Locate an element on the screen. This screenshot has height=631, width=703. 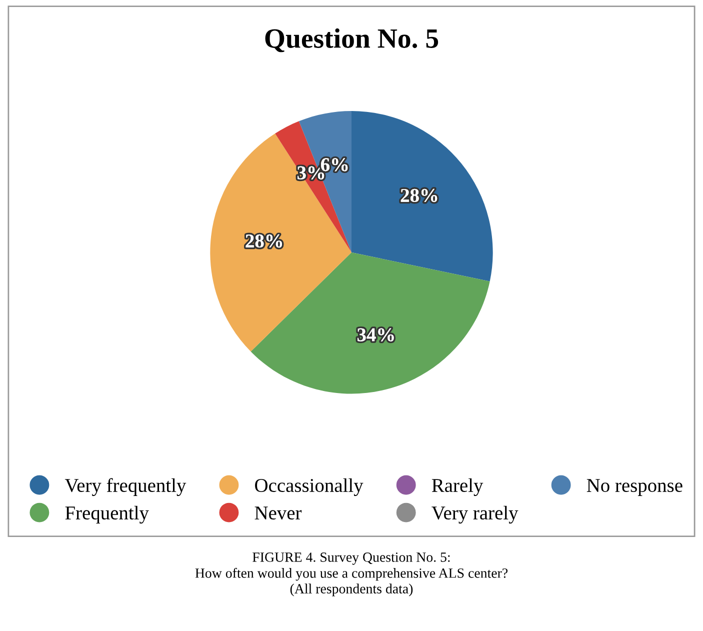
text: (All respondents data) is located at coordinates (351, 590).